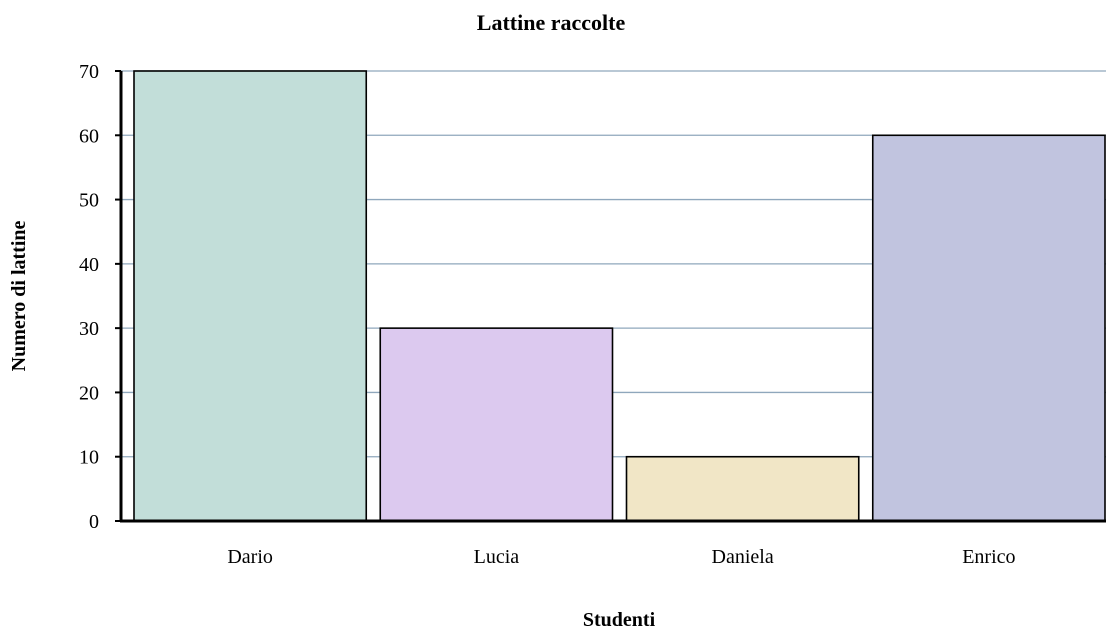  Describe the element at coordinates (250, 557) in the screenshot. I see `x-tick-label: Dario` at that location.